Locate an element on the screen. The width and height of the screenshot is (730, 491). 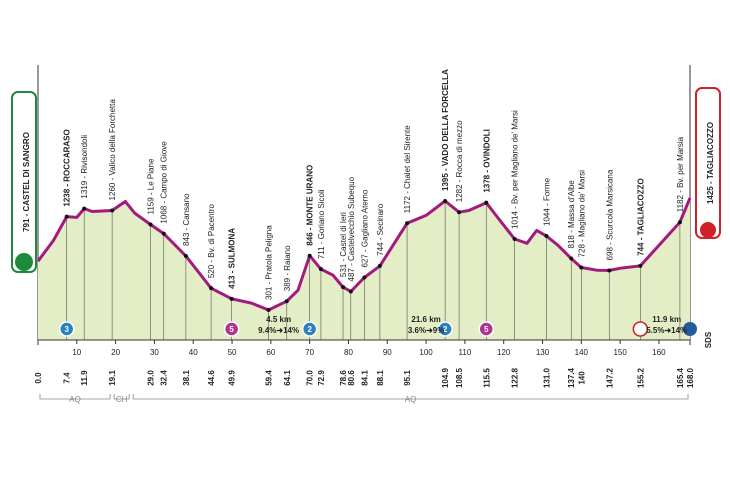
waypoint-km: 147.2 is located at coordinates (609, 377).